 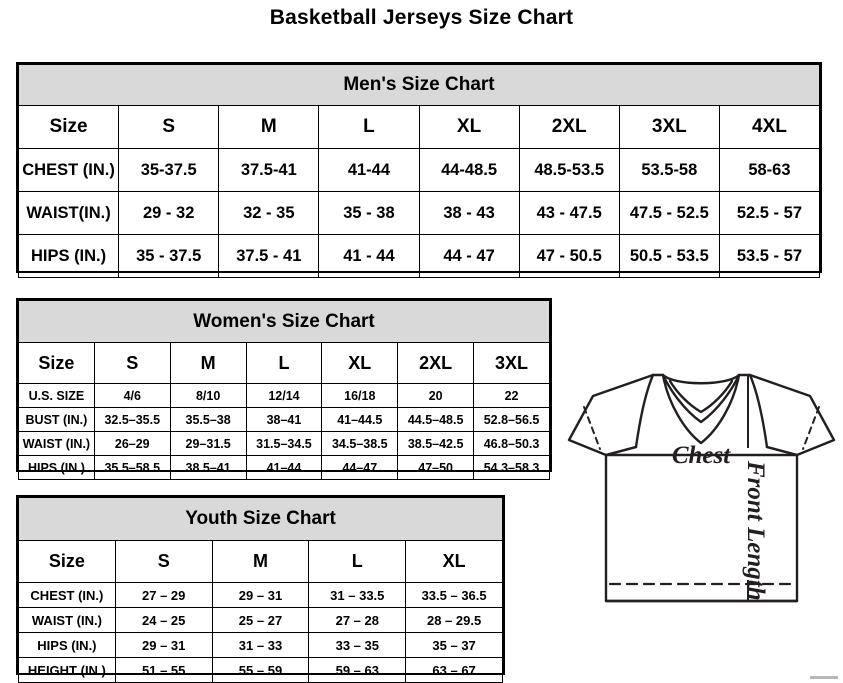 What do you see at coordinates (357, 595) in the screenshot?
I see `youth-chest-l: 31 – 33.5` at bounding box center [357, 595].